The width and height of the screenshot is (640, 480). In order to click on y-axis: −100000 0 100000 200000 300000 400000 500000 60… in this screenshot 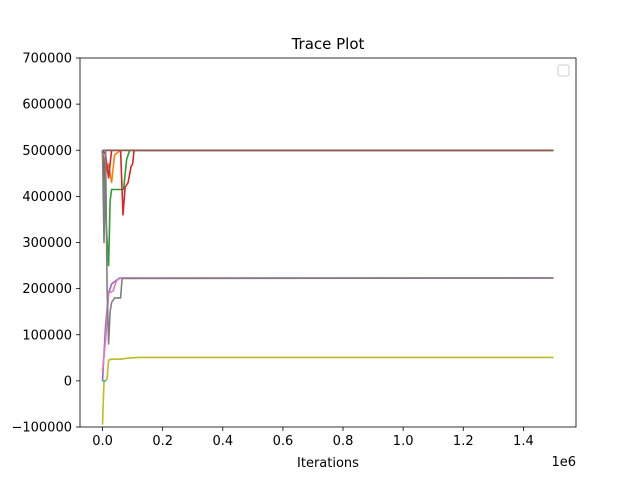, I will do `click(45, 244)`.